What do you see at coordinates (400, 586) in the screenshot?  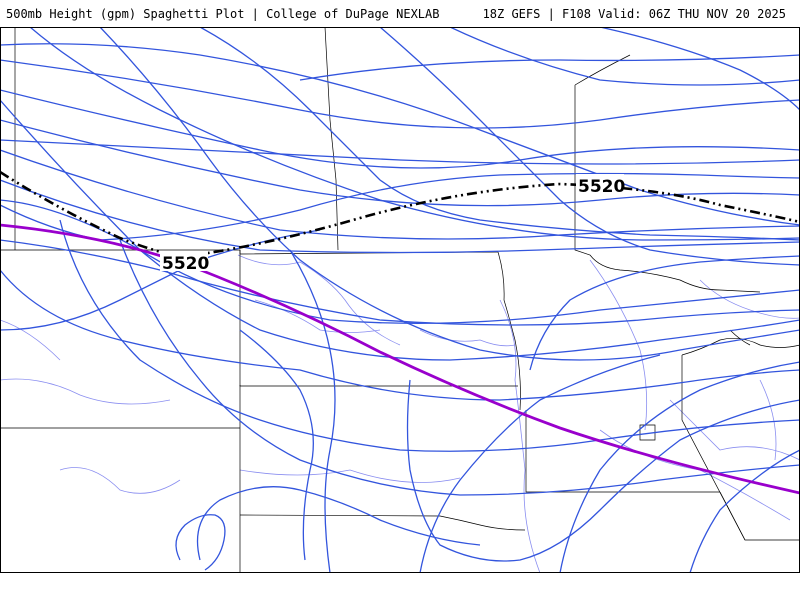 I see `footer-bar` at bounding box center [400, 586].